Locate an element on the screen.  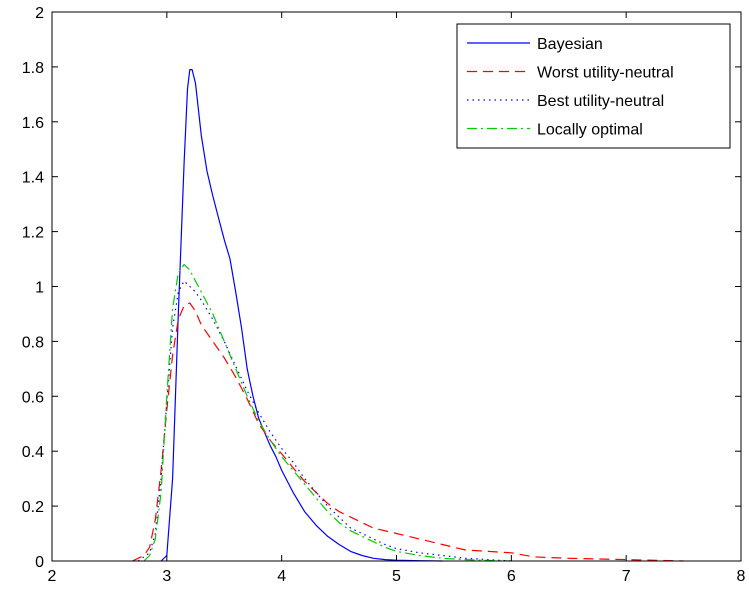
legend-label-3: Locally optimal is located at coordinates (590, 130).